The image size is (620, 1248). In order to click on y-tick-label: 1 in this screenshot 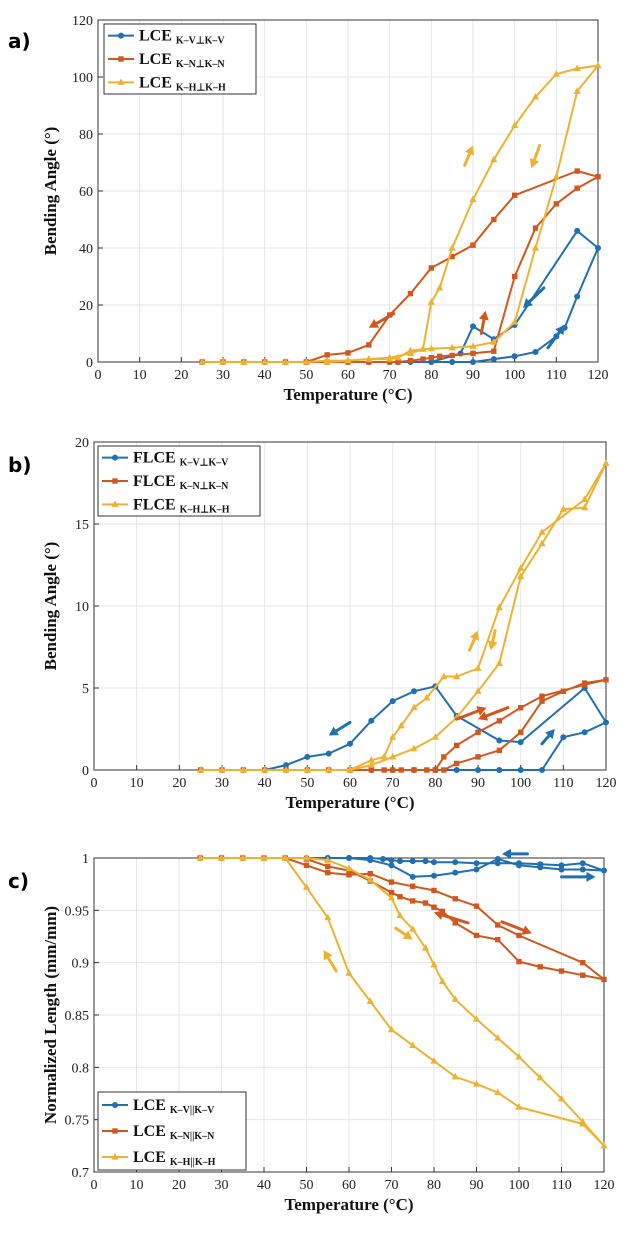, I will do `click(85, 859)`.